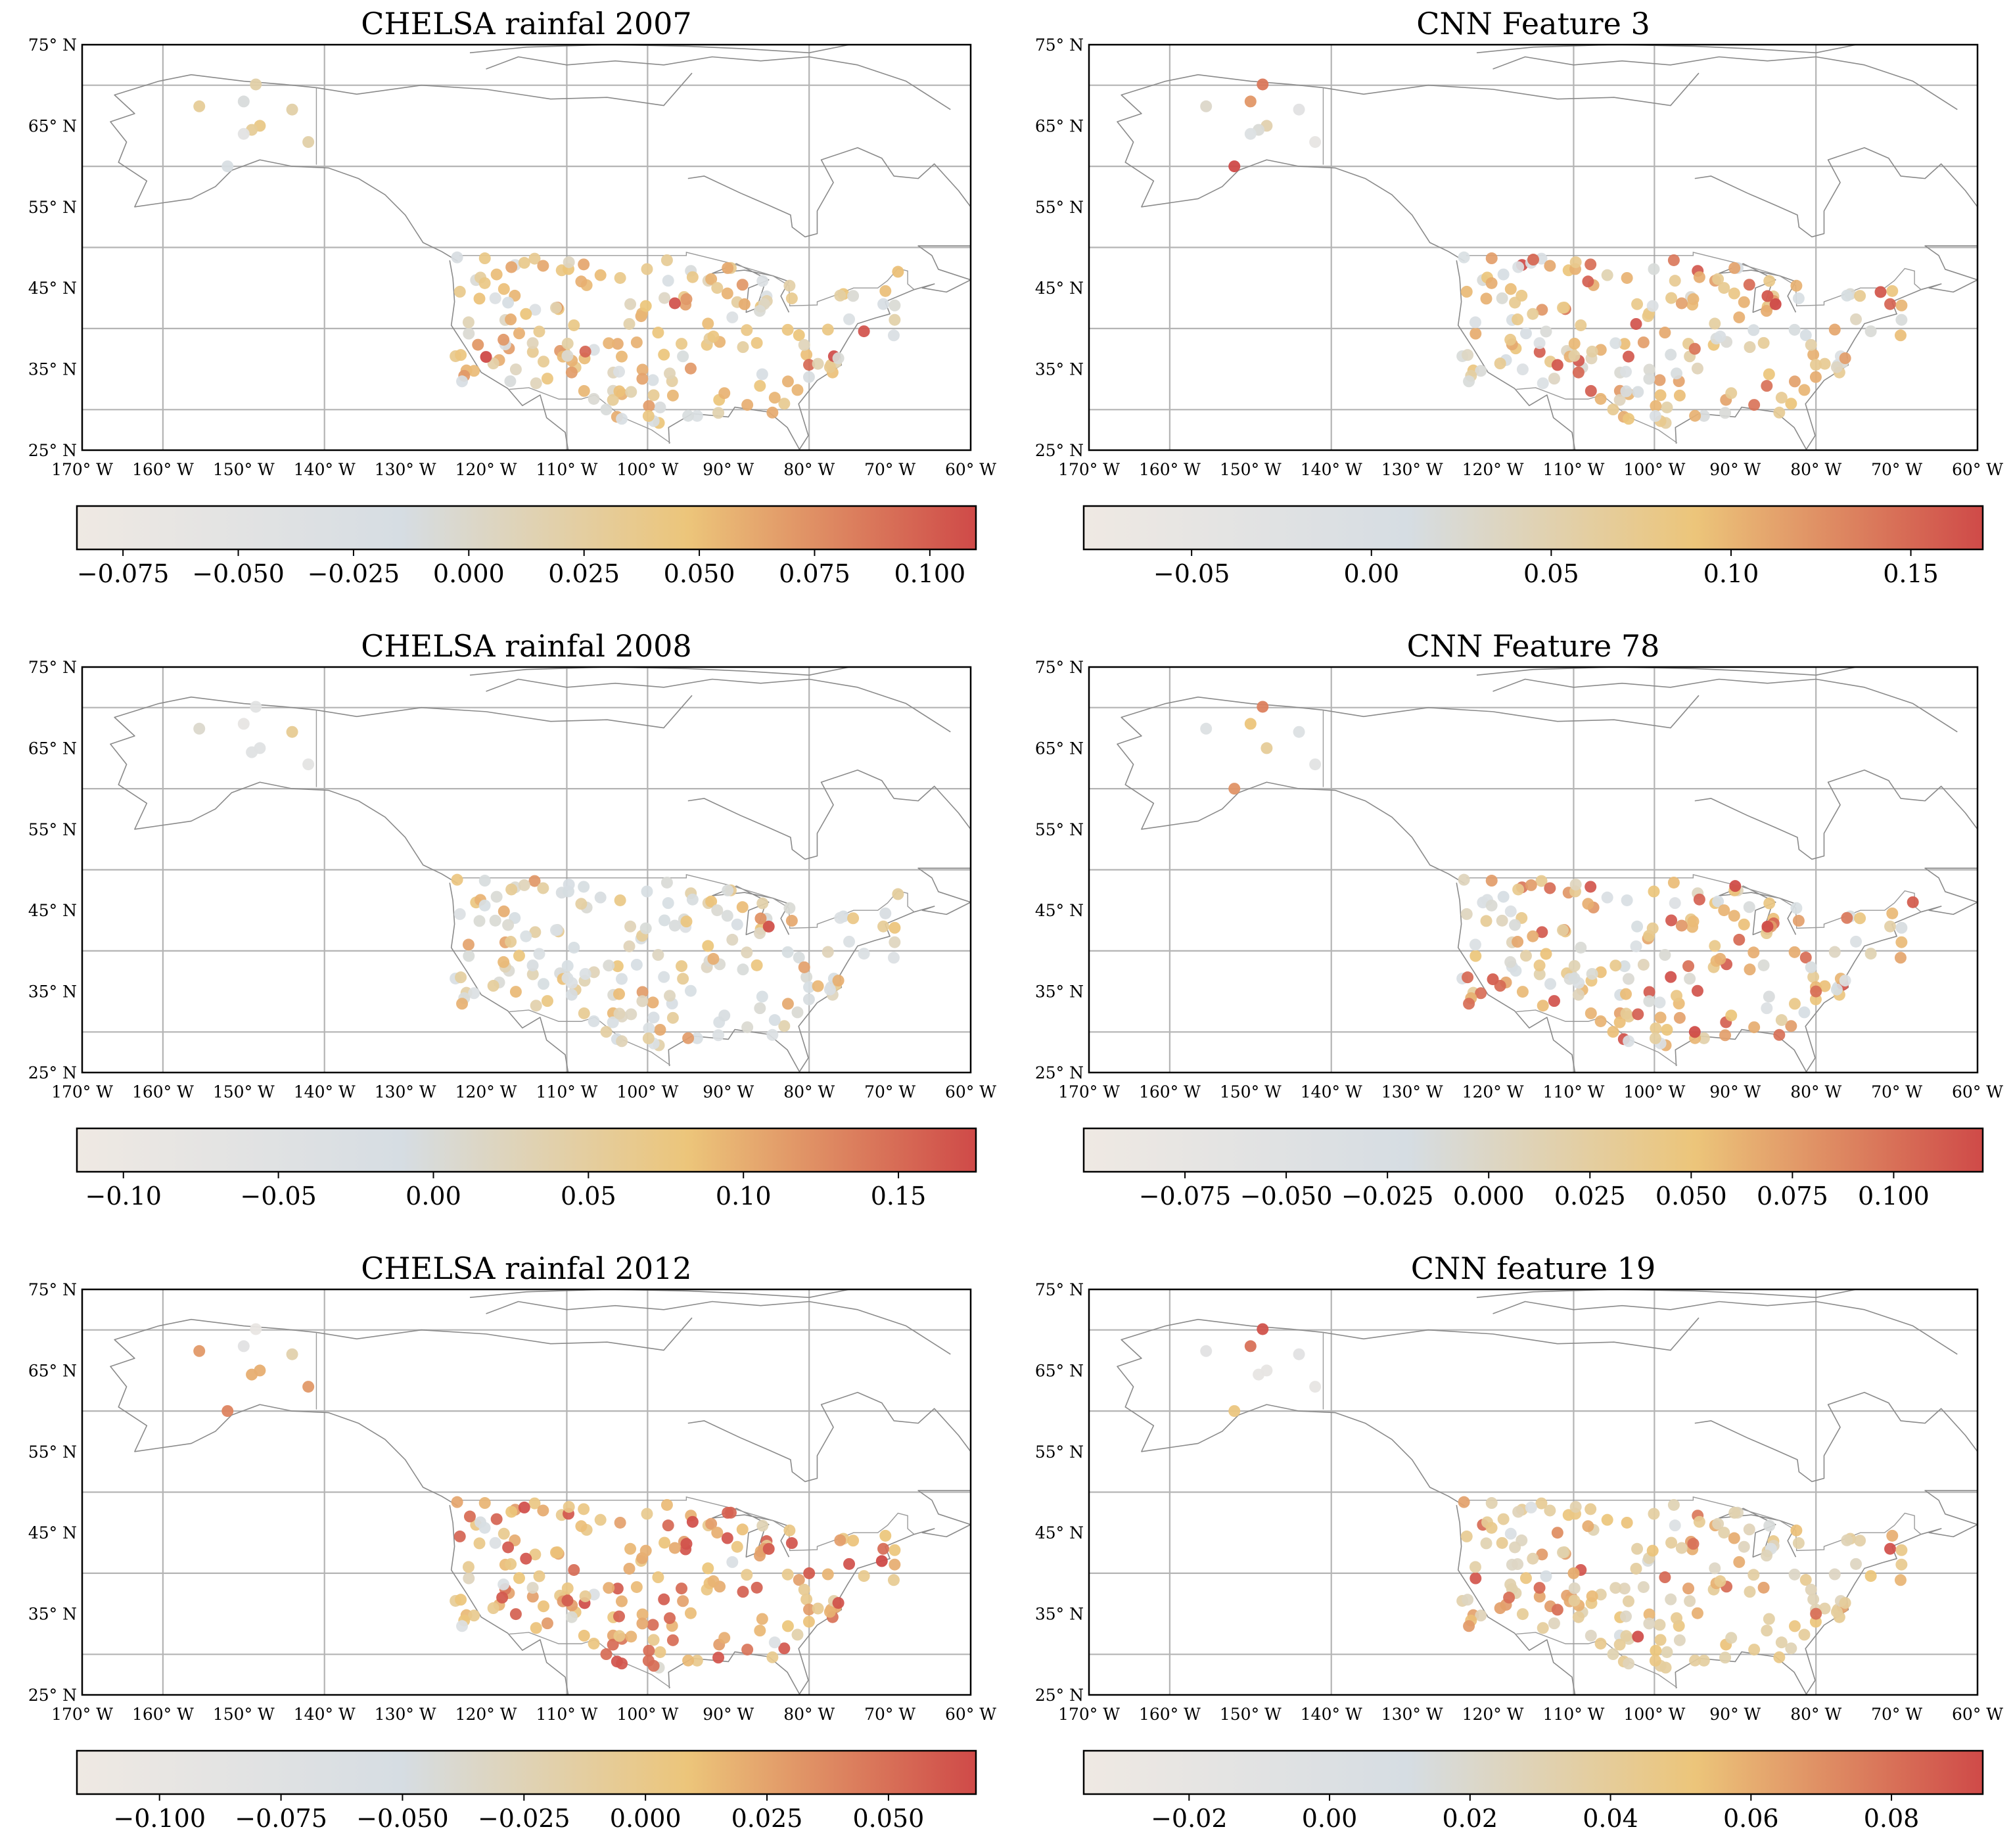  I want to click on lon-tick-label: 100° W, so click(1654, 1091).